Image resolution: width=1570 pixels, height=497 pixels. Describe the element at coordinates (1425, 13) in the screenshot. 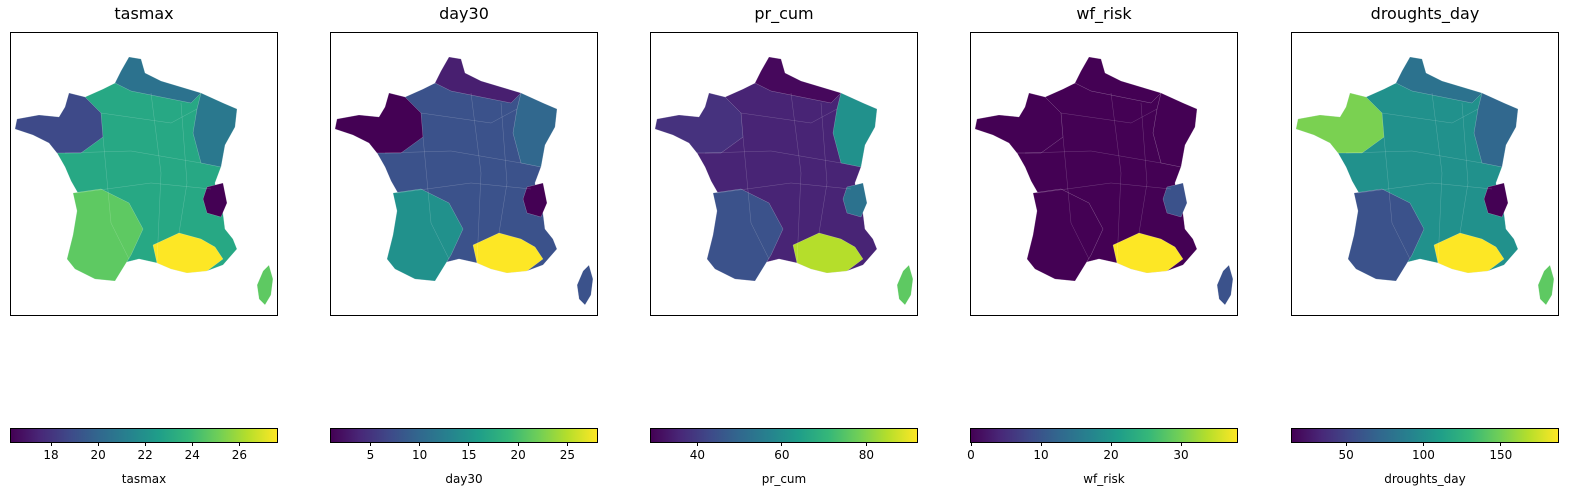

I see `panel-title: droughts_day` at that location.